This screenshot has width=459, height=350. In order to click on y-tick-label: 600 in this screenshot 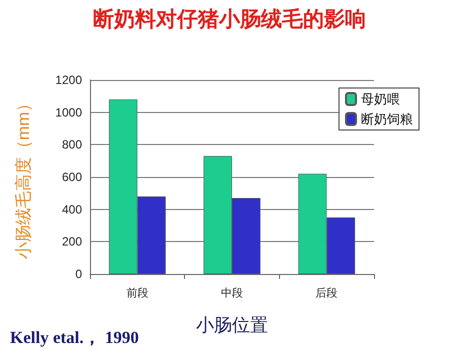, I will do `click(72, 177)`.